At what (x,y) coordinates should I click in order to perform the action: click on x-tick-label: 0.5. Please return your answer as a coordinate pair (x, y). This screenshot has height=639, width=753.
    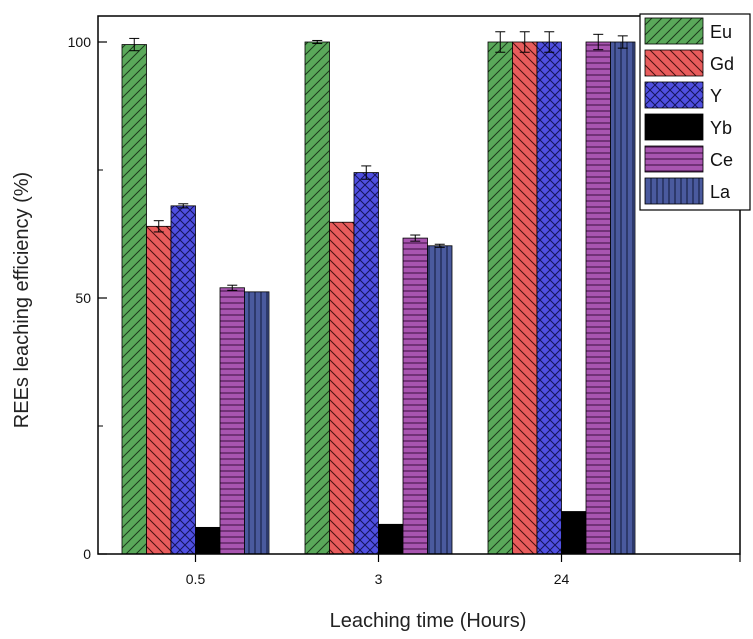
    Looking at the image, I should click on (196, 579).